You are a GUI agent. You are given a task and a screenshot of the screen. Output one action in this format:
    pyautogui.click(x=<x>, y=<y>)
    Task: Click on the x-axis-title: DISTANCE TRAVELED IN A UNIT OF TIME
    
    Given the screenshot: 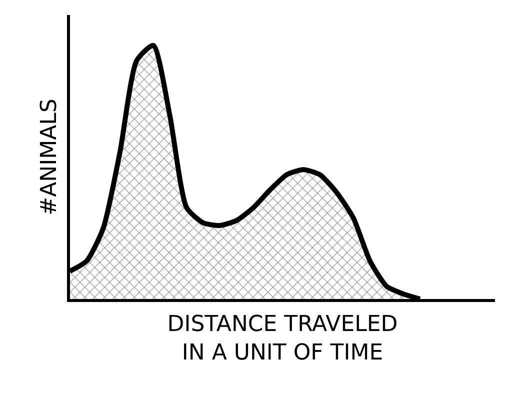 What is the action you would take?
    pyautogui.click(x=282, y=339)
    